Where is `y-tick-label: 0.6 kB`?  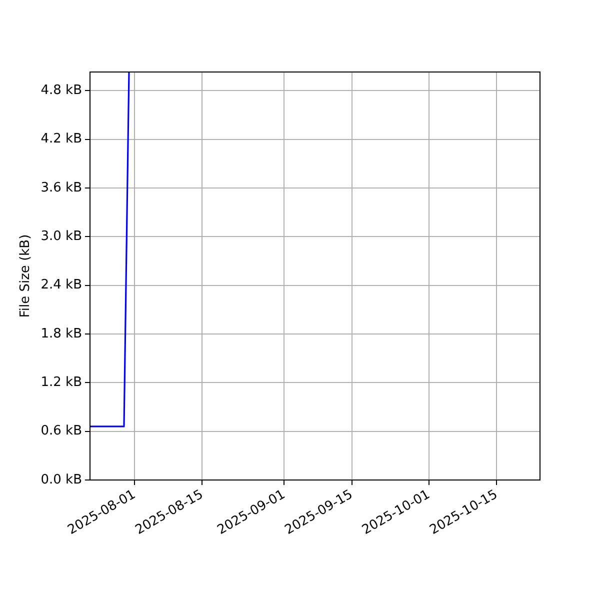 y-tick-label: 0.6 kB is located at coordinates (61, 431).